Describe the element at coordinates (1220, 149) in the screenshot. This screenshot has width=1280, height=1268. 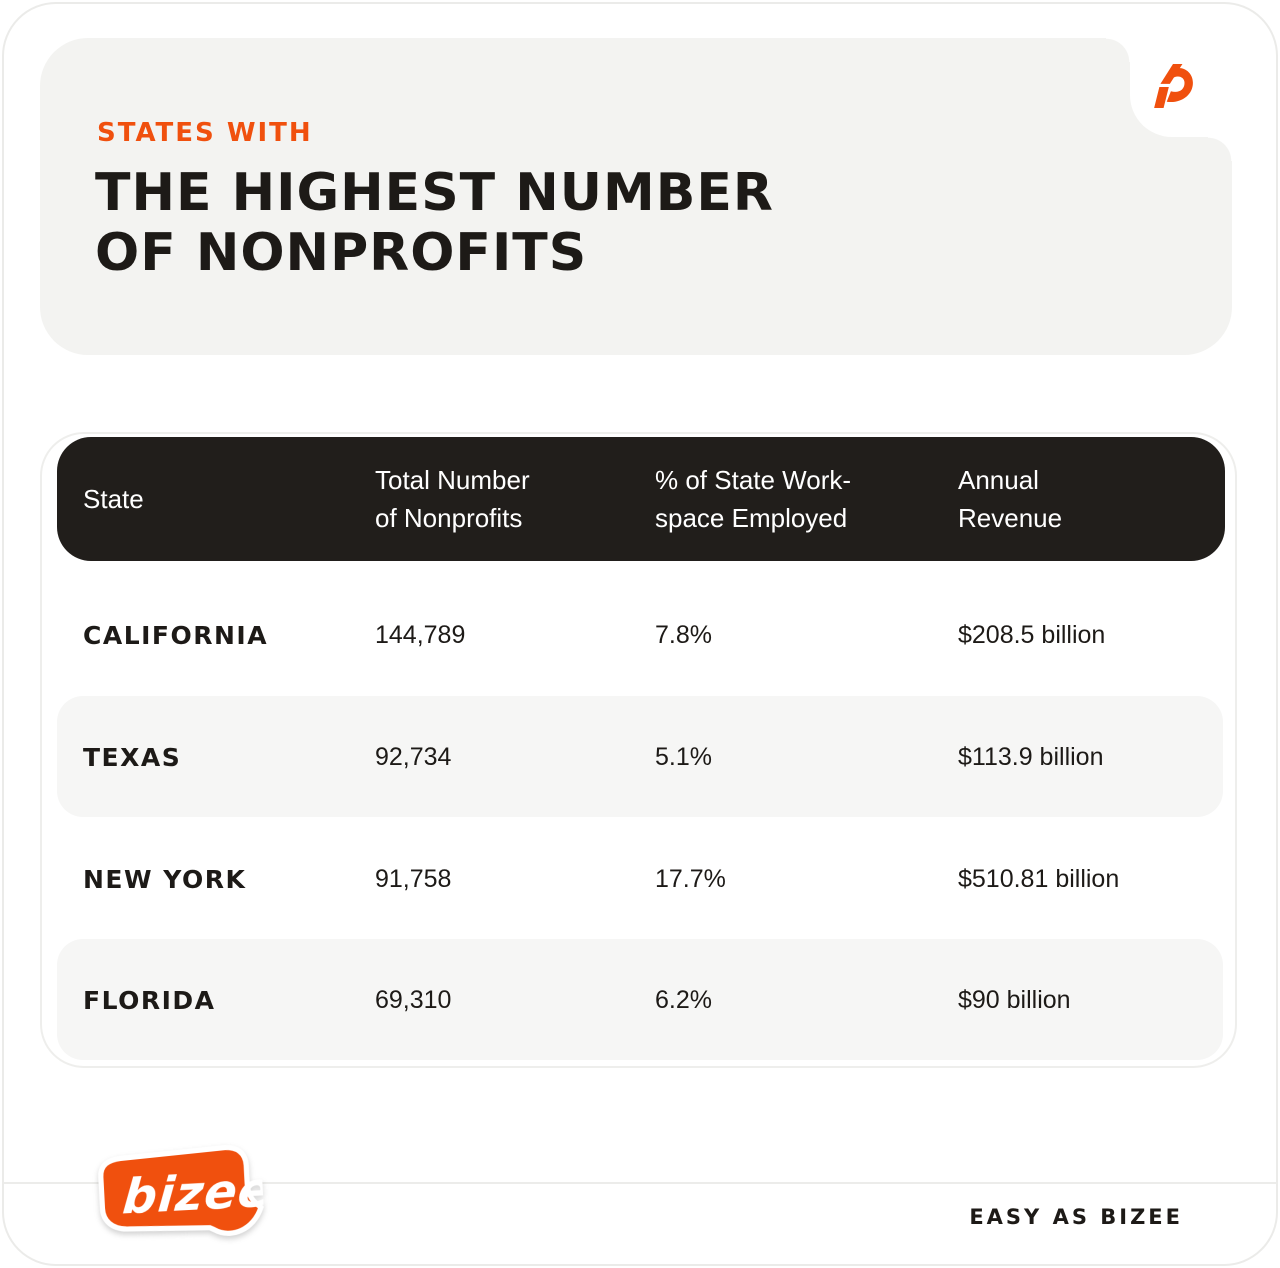
I see `notch-fillet-bottom` at that location.